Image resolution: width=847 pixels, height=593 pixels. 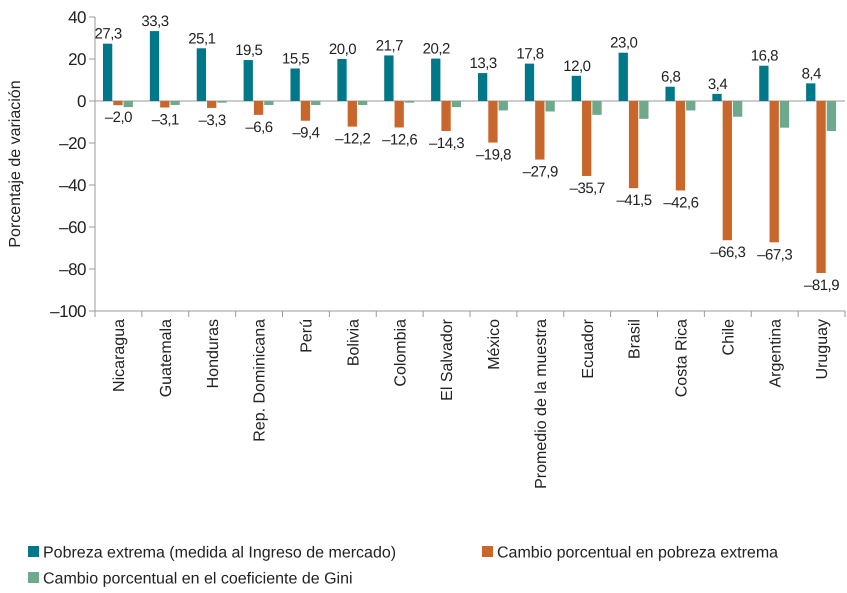 What do you see at coordinates (774, 255) in the screenshot?
I see `data-label: –67,3` at bounding box center [774, 255].